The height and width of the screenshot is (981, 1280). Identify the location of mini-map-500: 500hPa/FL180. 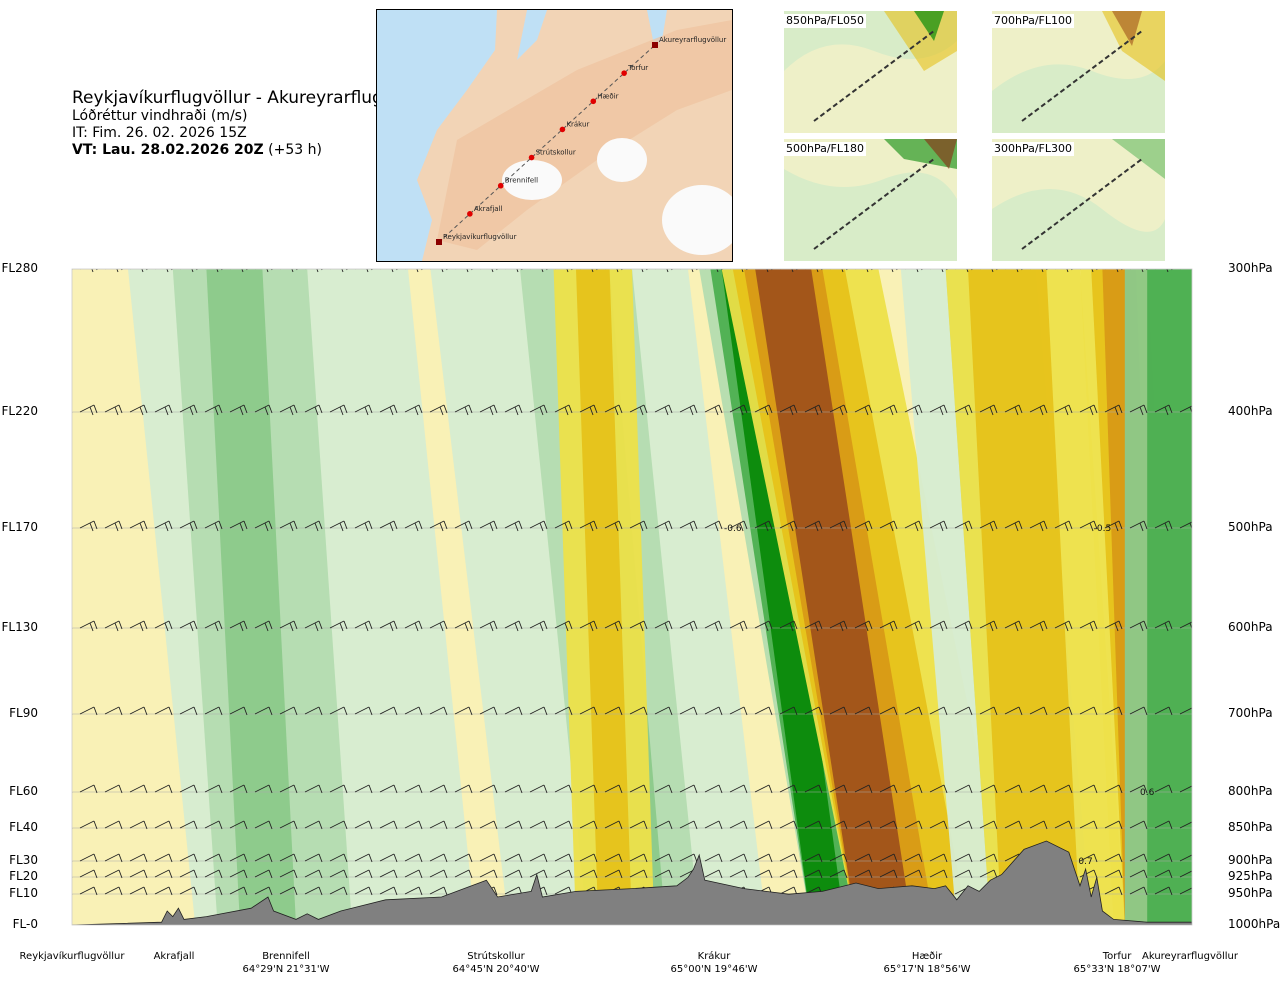
(870, 200).